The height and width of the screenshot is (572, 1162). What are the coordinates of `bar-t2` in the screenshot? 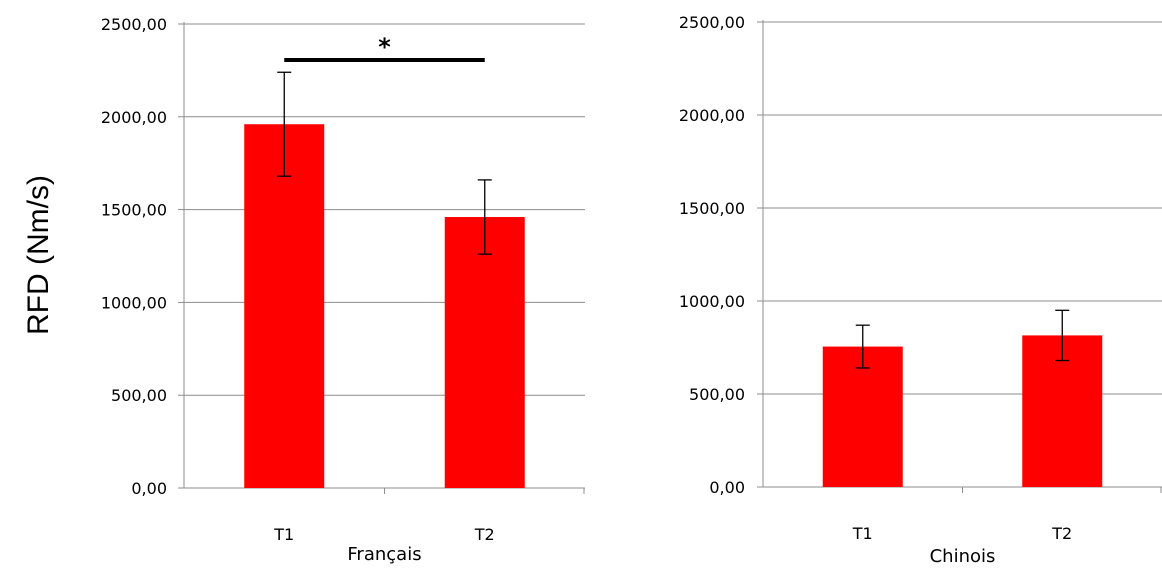 It's located at (484, 353).